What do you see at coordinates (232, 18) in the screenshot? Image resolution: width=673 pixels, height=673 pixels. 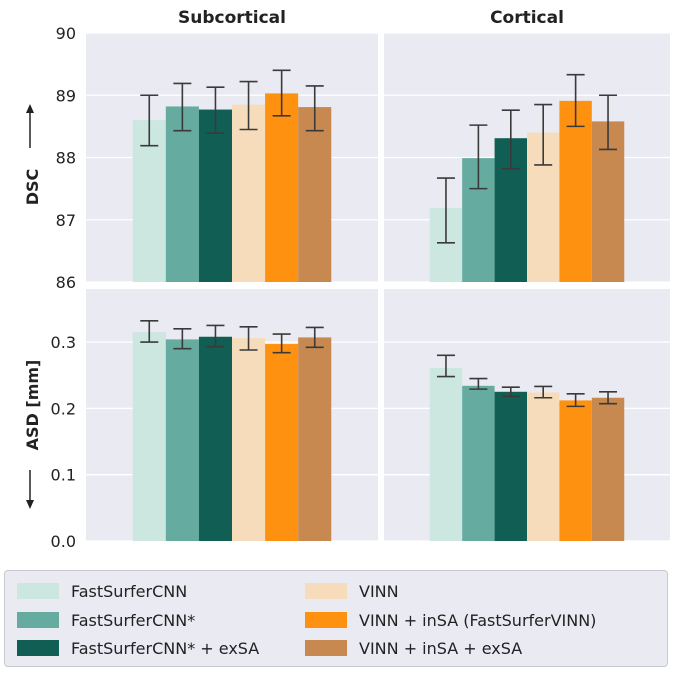 I see `column-title-subcortical: Subcortical` at bounding box center [232, 18].